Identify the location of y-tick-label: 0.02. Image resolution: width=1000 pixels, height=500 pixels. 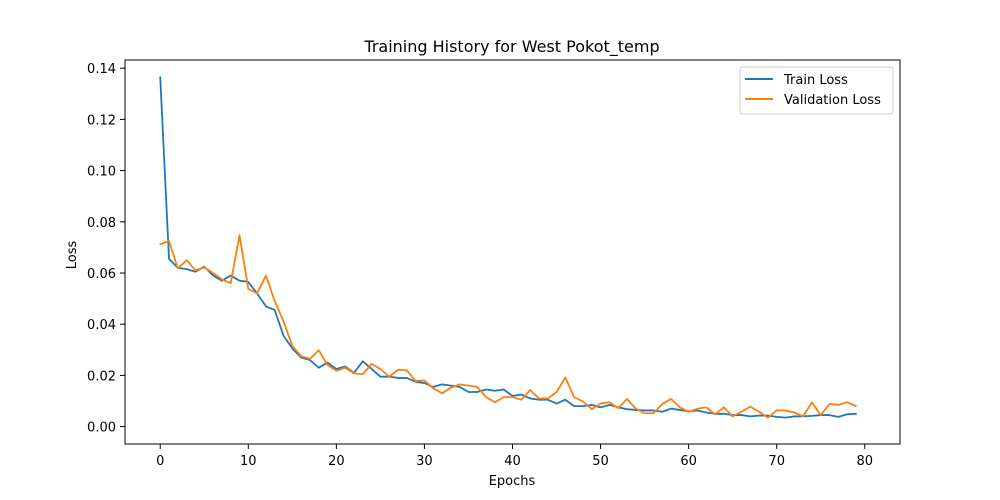
(101, 376).